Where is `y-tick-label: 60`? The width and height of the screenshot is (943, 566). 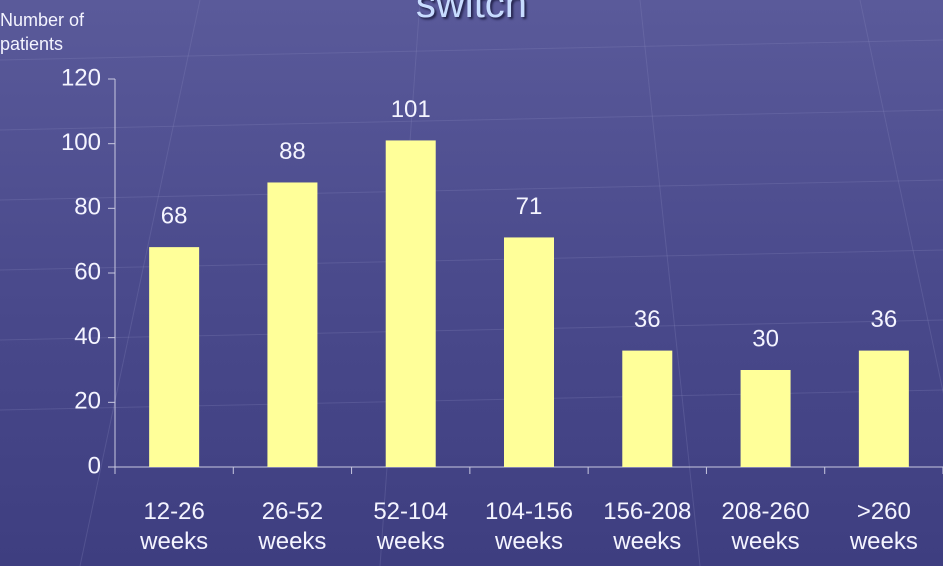
y-tick-label: 60 is located at coordinates (87, 271).